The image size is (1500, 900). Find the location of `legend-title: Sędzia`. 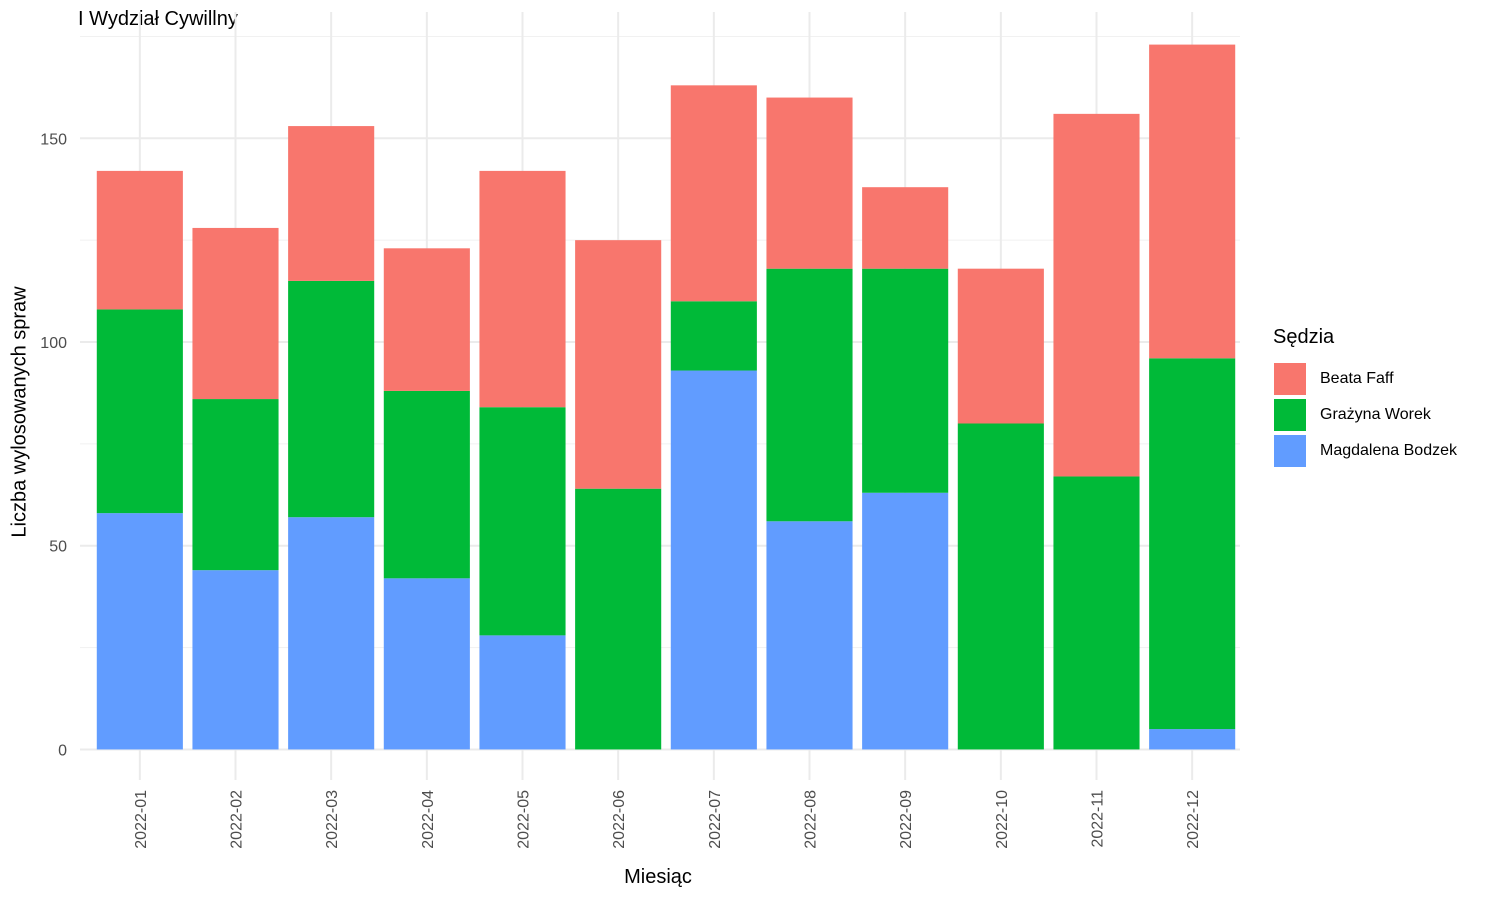

legend-title: Sędzia is located at coordinates (1304, 337).